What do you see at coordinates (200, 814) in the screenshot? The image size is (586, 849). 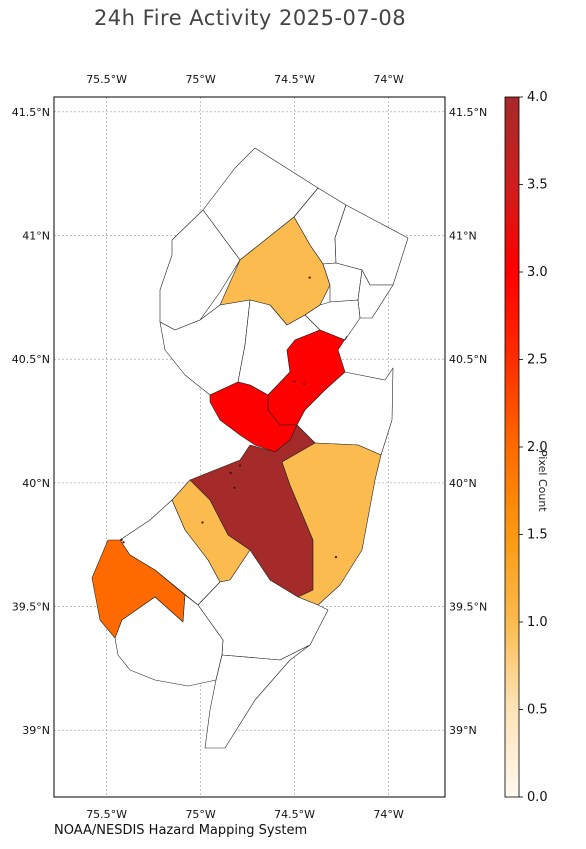 I see `lon-tick-label-bottom: 75°W` at bounding box center [200, 814].